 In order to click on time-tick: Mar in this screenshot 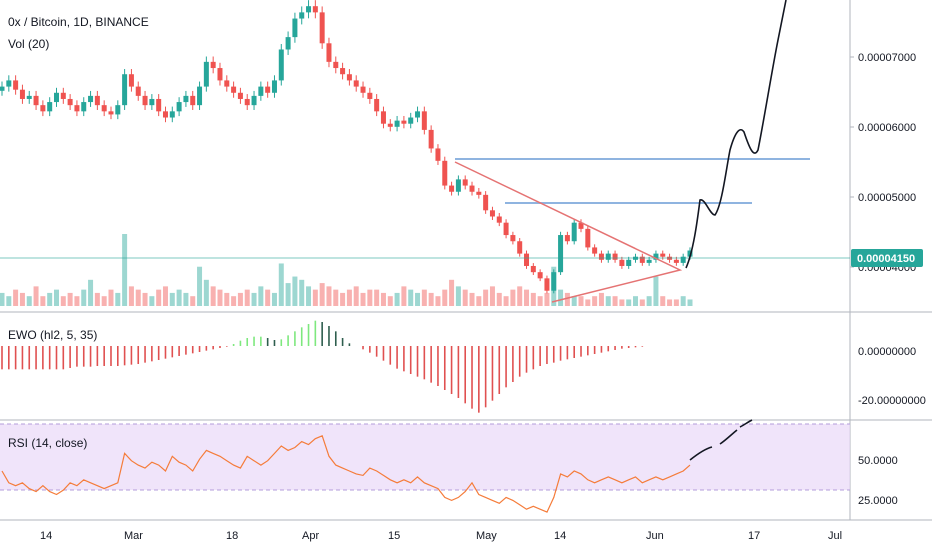, I will do `click(133, 536)`.